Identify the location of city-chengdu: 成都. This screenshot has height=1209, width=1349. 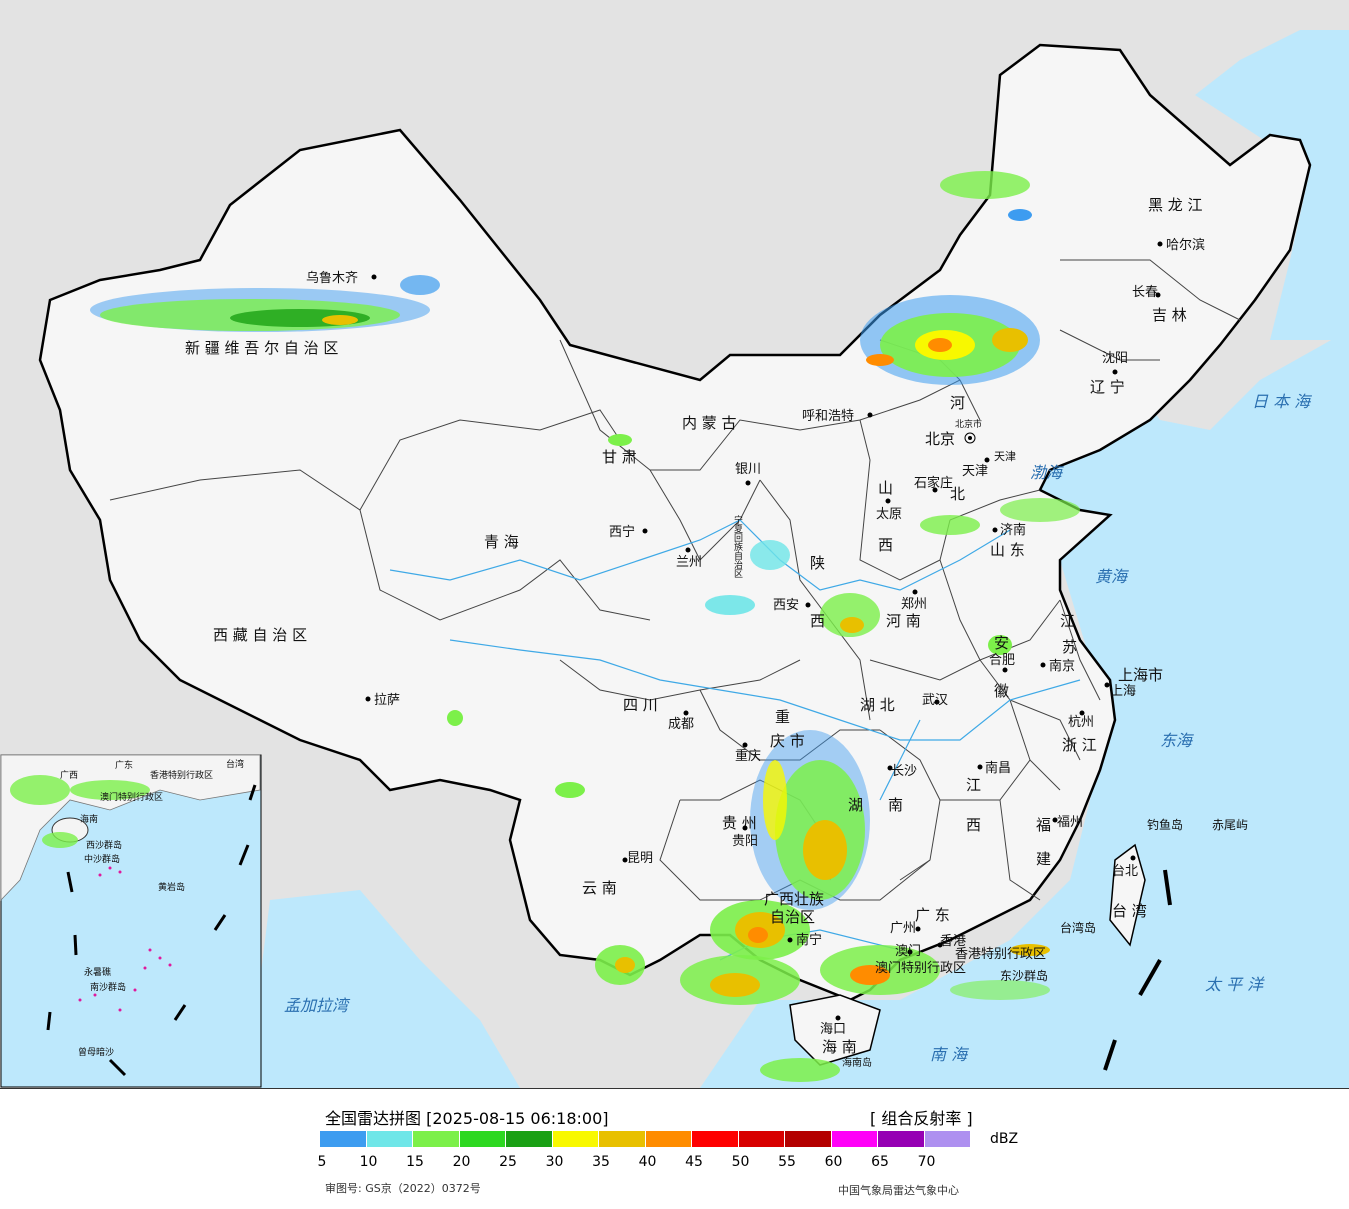
(681, 724).